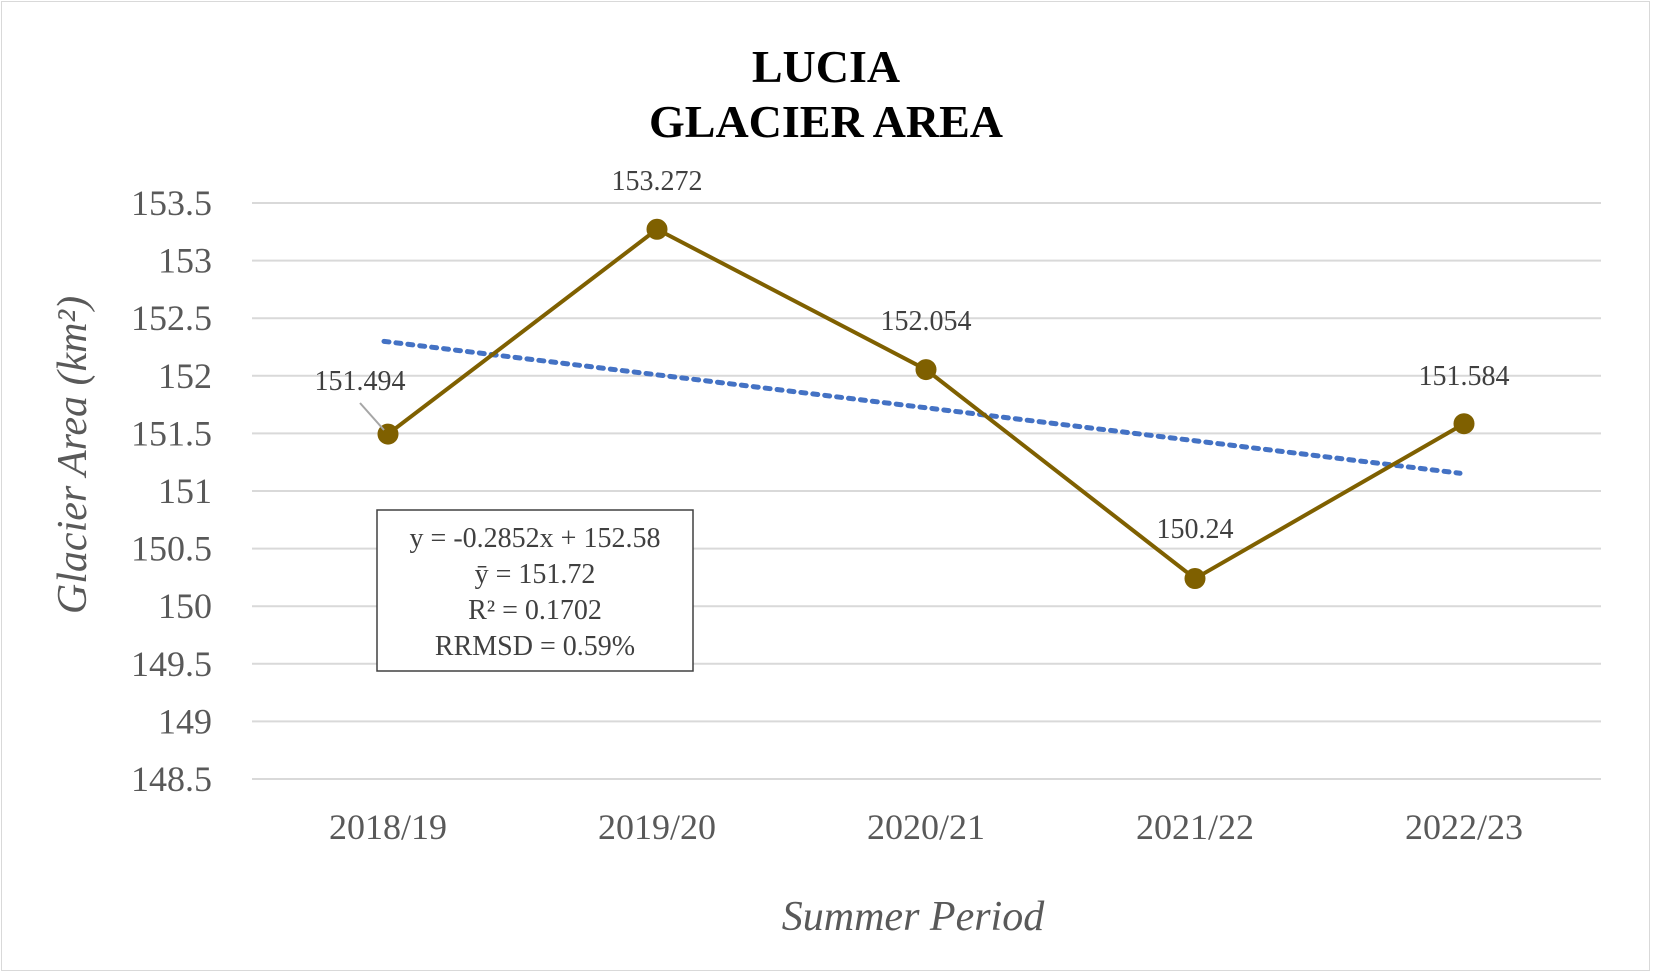  I want to click on data-label: 151.494, so click(360, 381).